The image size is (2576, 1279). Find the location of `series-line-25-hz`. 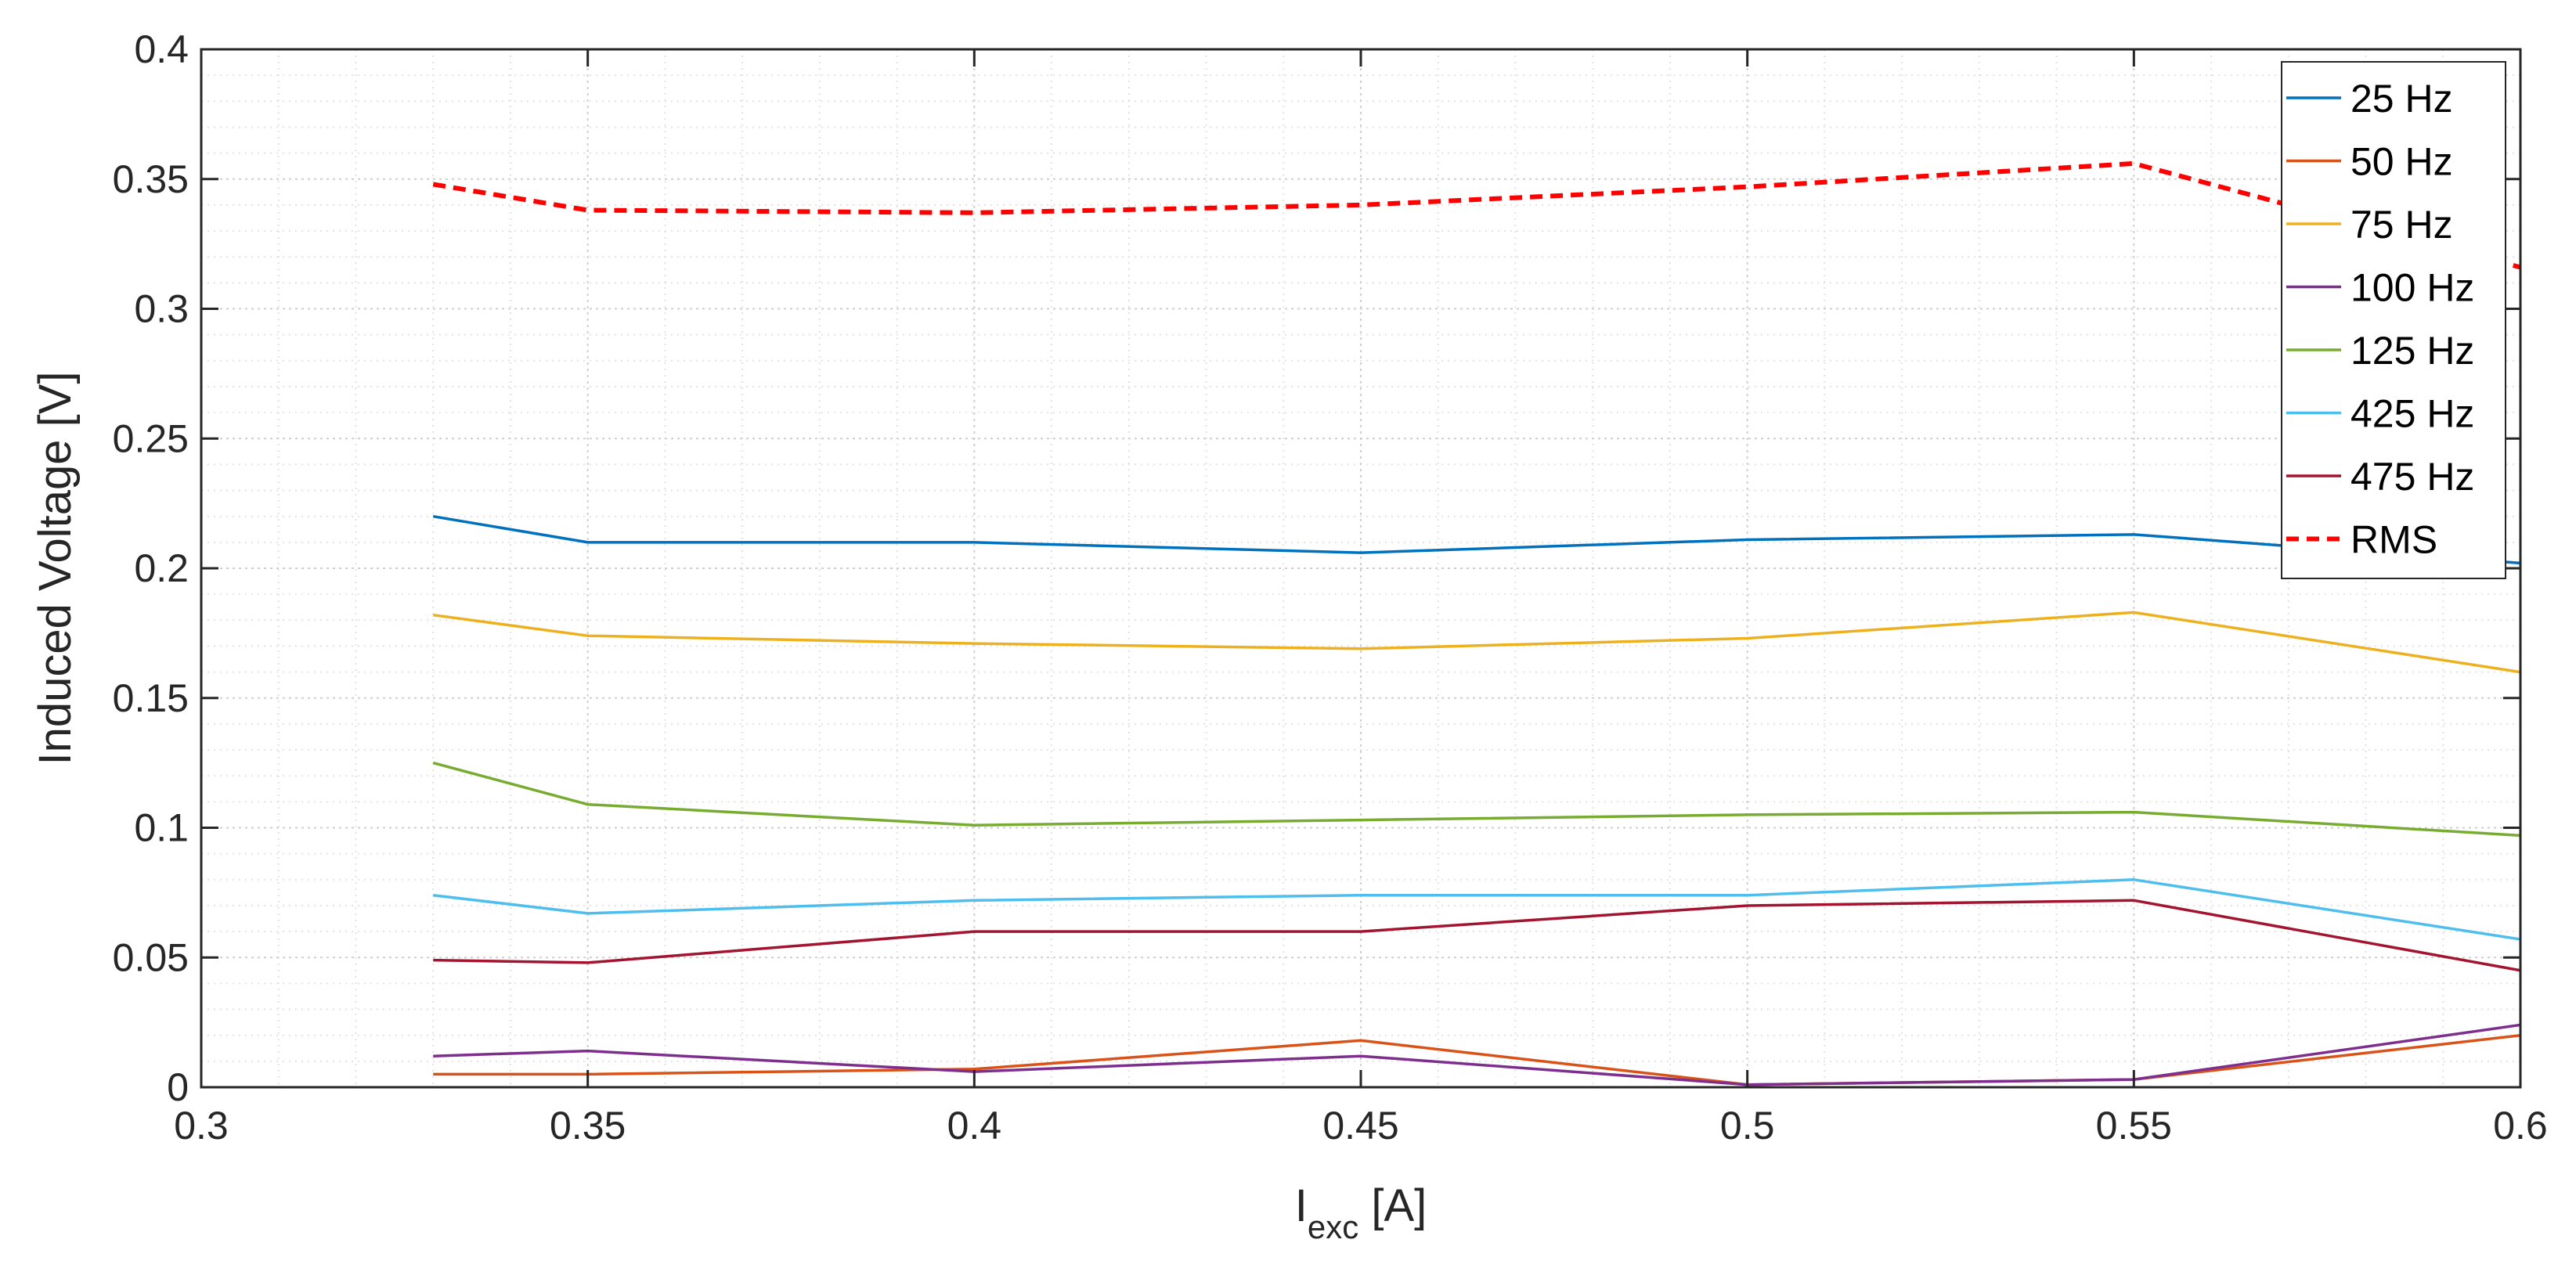

series-line-25-hz is located at coordinates (1476, 539).